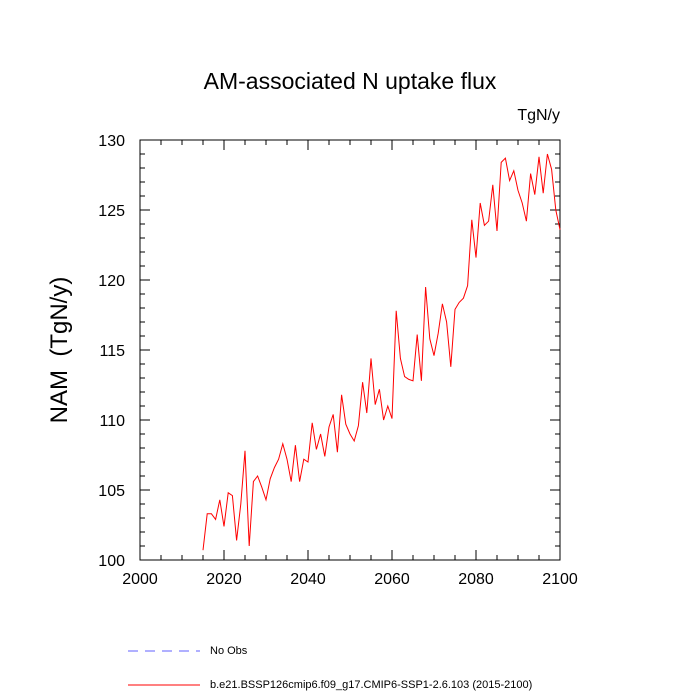 The image size is (700, 700). What do you see at coordinates (111, 211) in the screenshot?
I see `y-tick-label: 125` at bounding box center [111, 211].